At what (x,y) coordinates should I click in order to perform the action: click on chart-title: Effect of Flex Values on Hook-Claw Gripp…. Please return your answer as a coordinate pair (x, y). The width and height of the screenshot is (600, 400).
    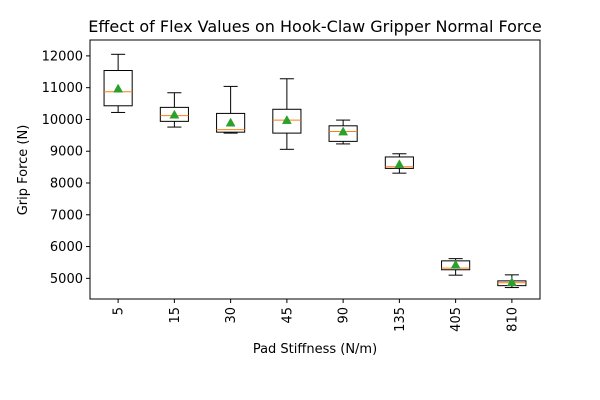
    Looking at the image, I should click on (315, 26).